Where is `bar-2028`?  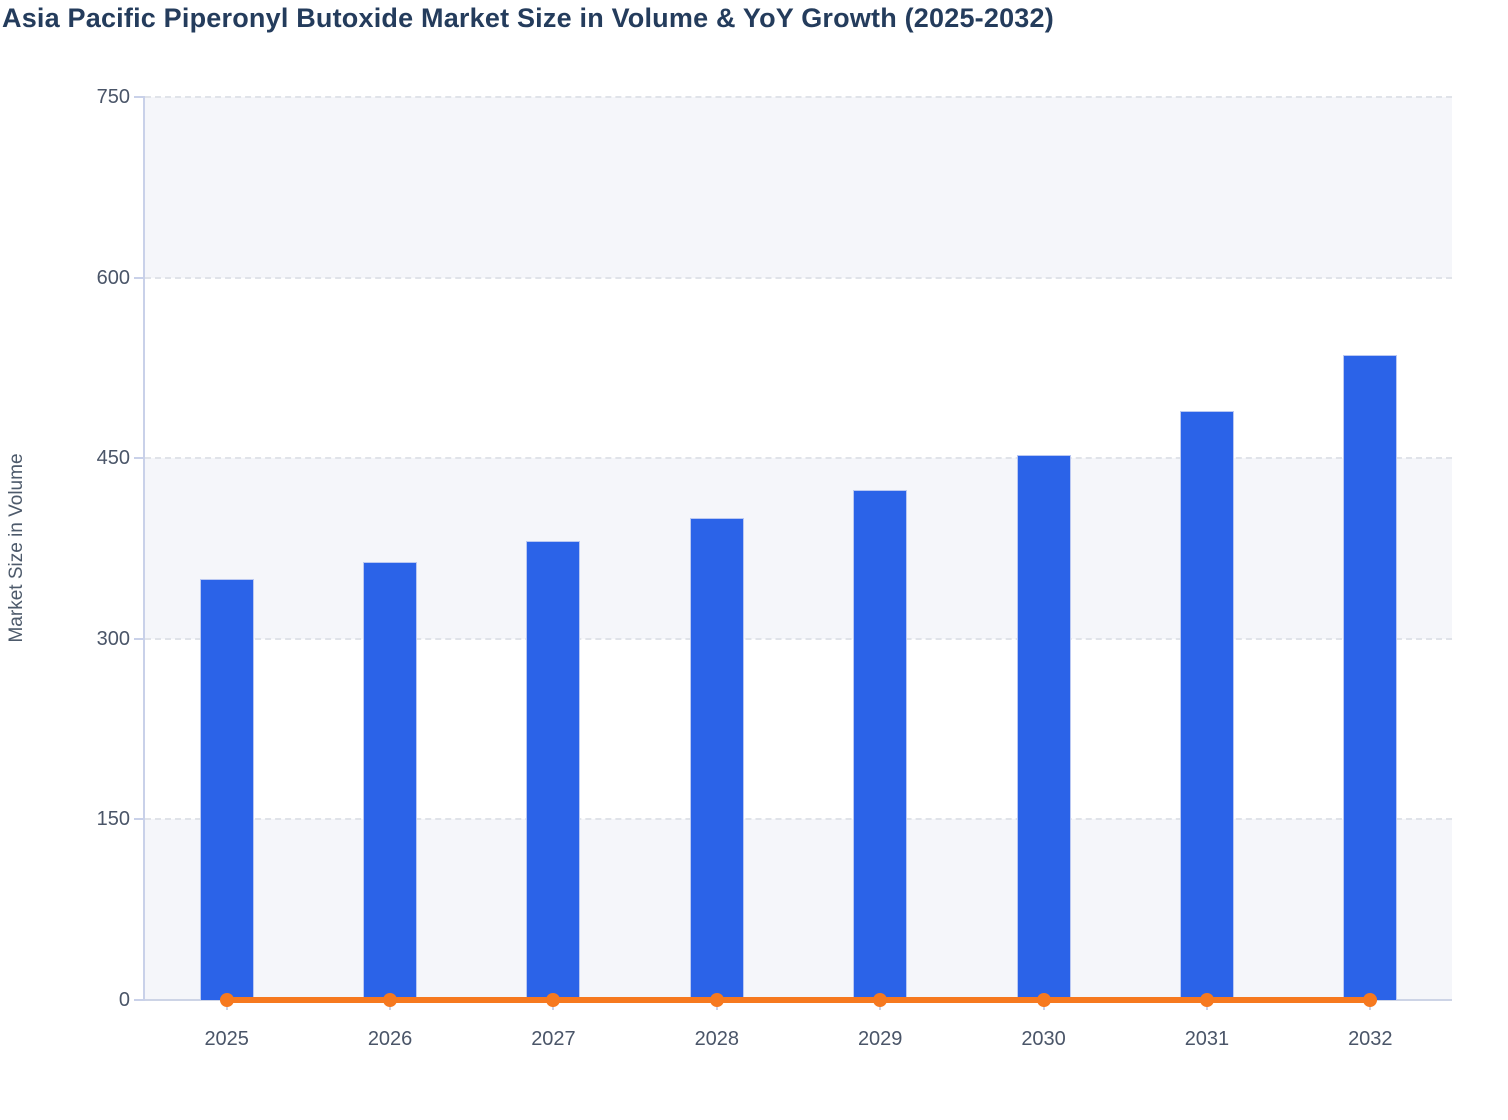 bar-2028 is located at coordinates (716, 759).